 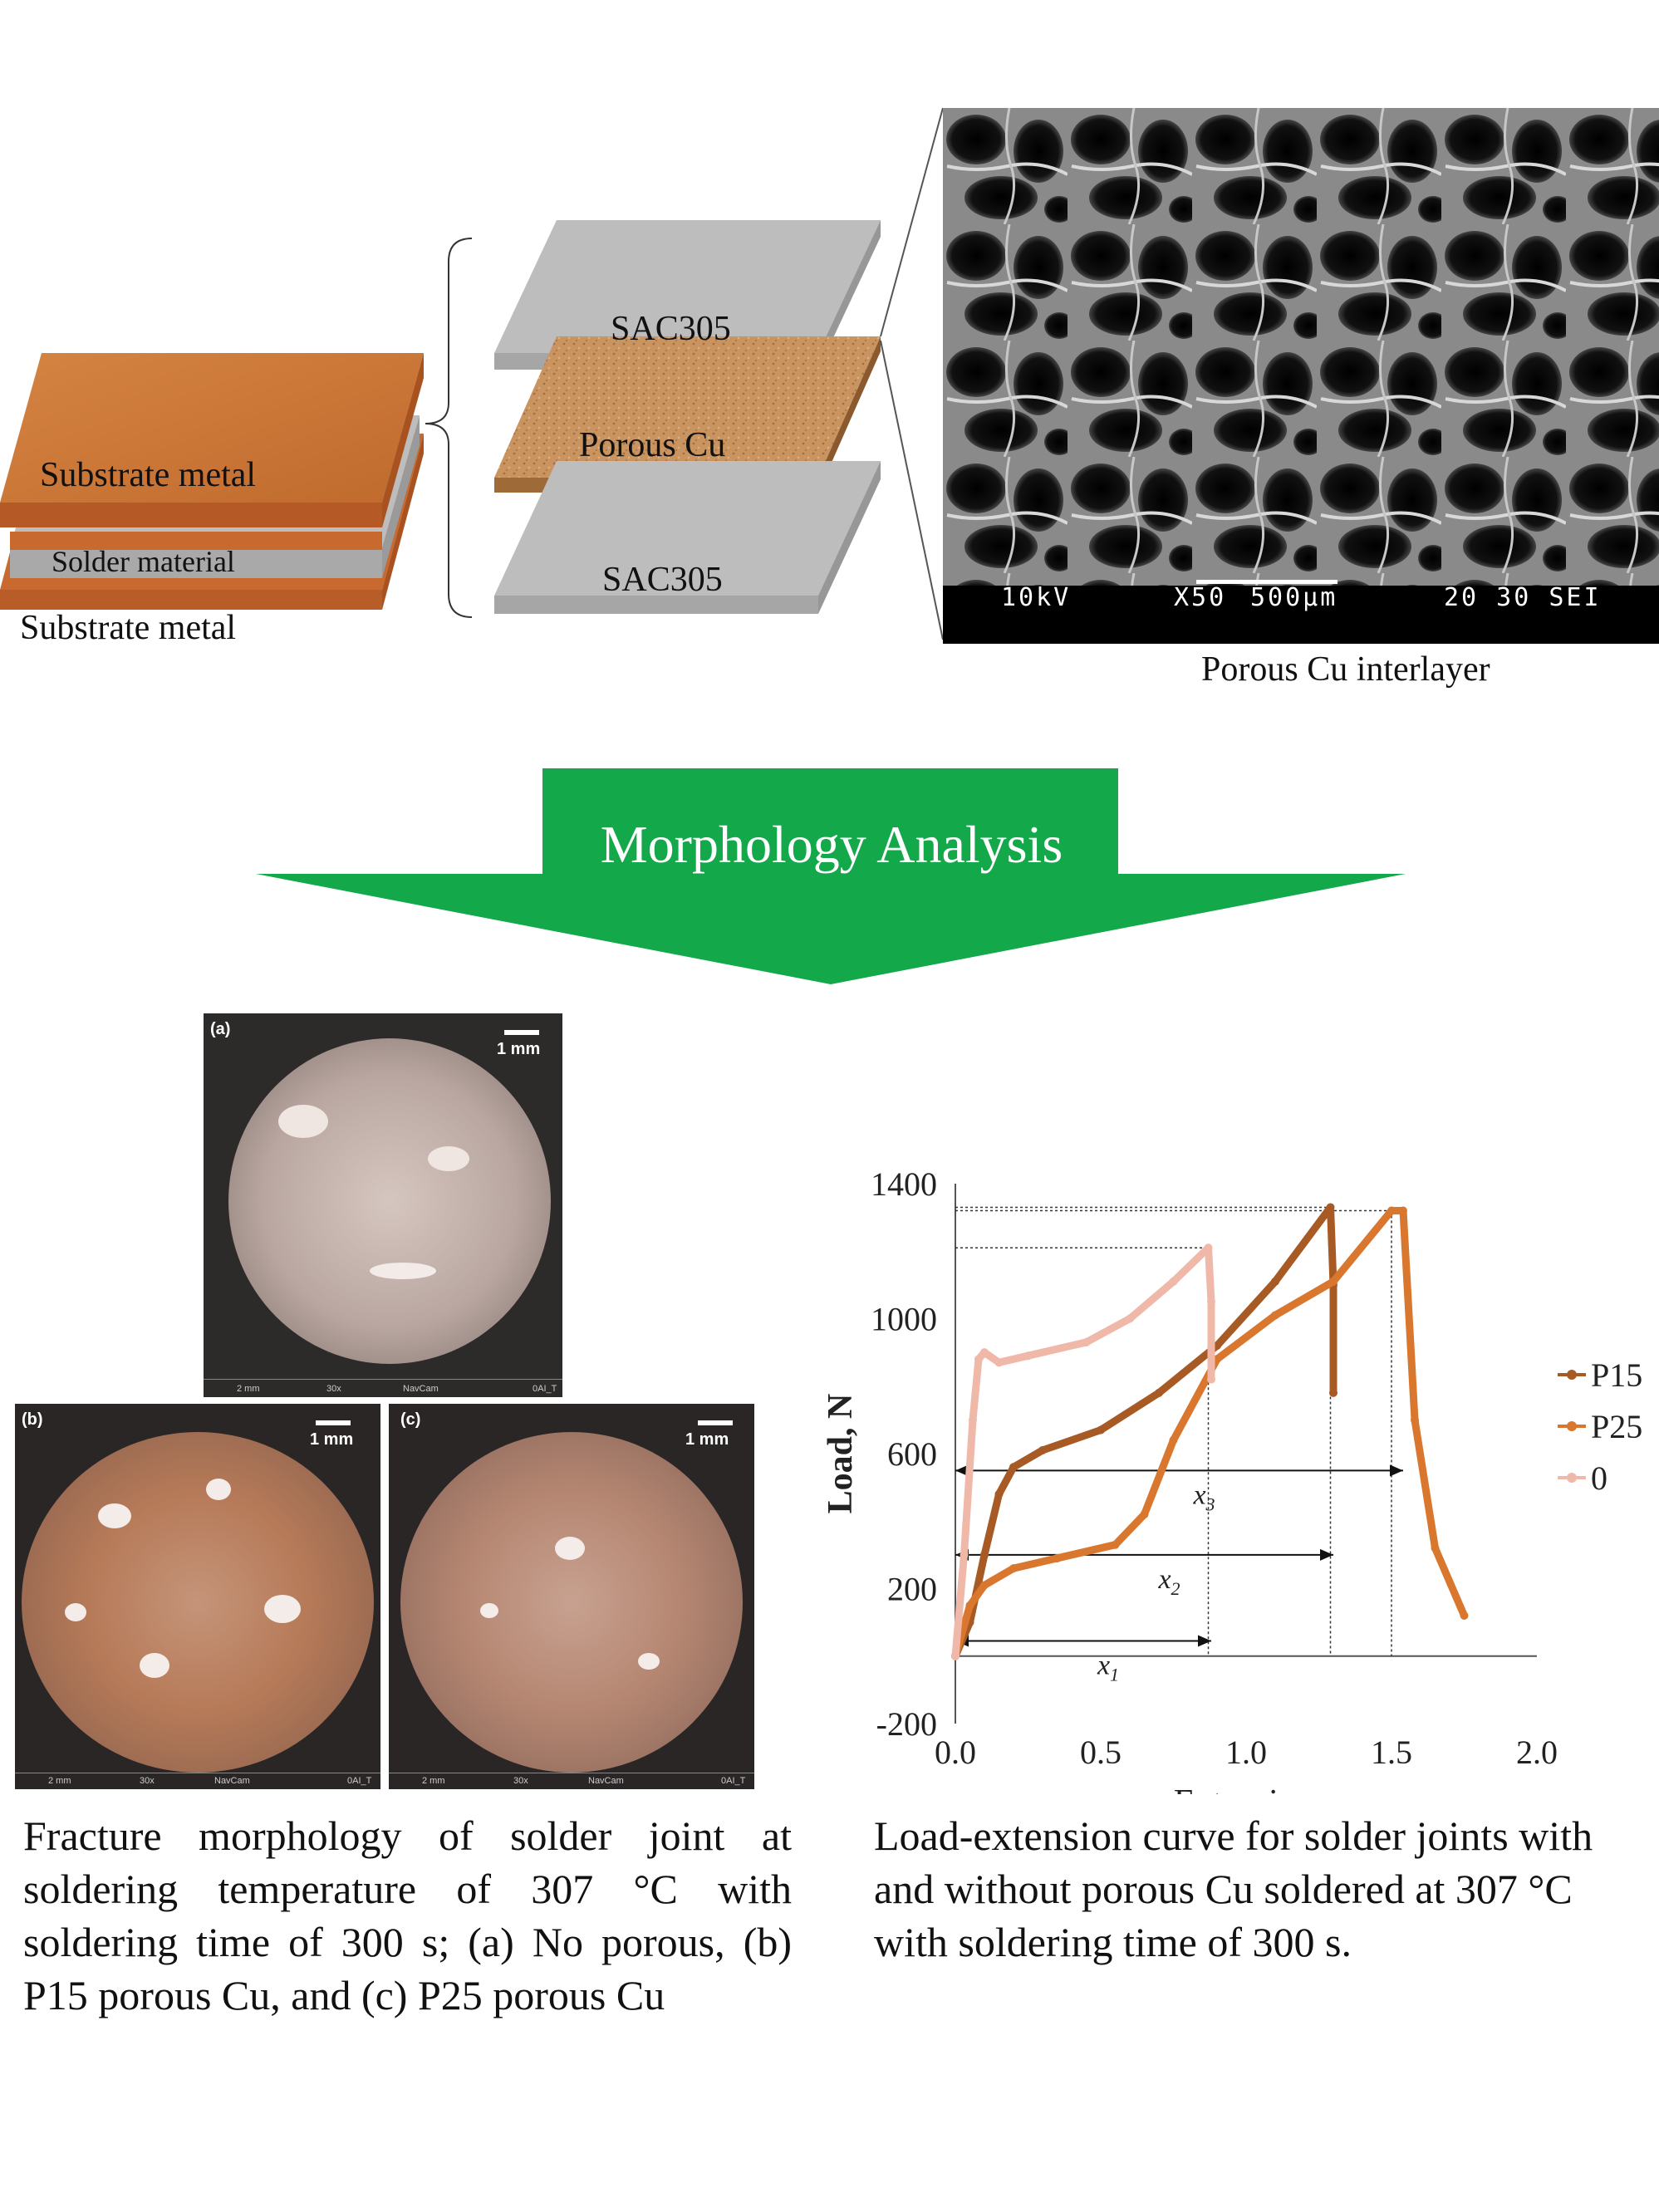 I want to click on arrow-label: Morphology Analysis, so click(x=831, y=844).